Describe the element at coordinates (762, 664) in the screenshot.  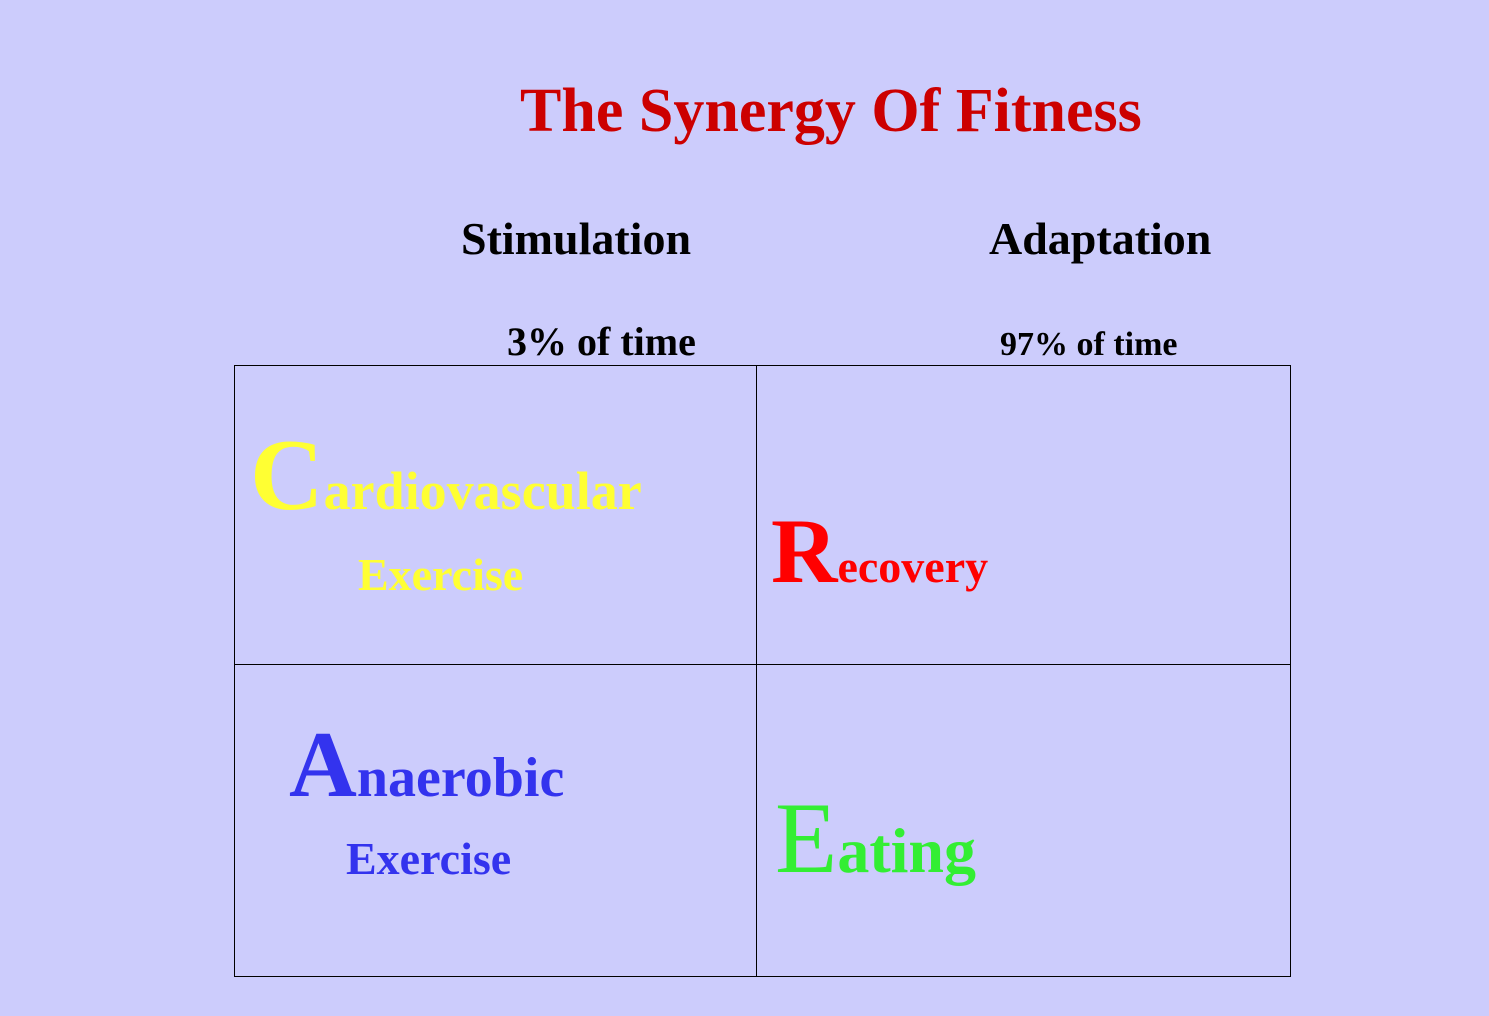
I see `grid-horizontal-divider` at that location.